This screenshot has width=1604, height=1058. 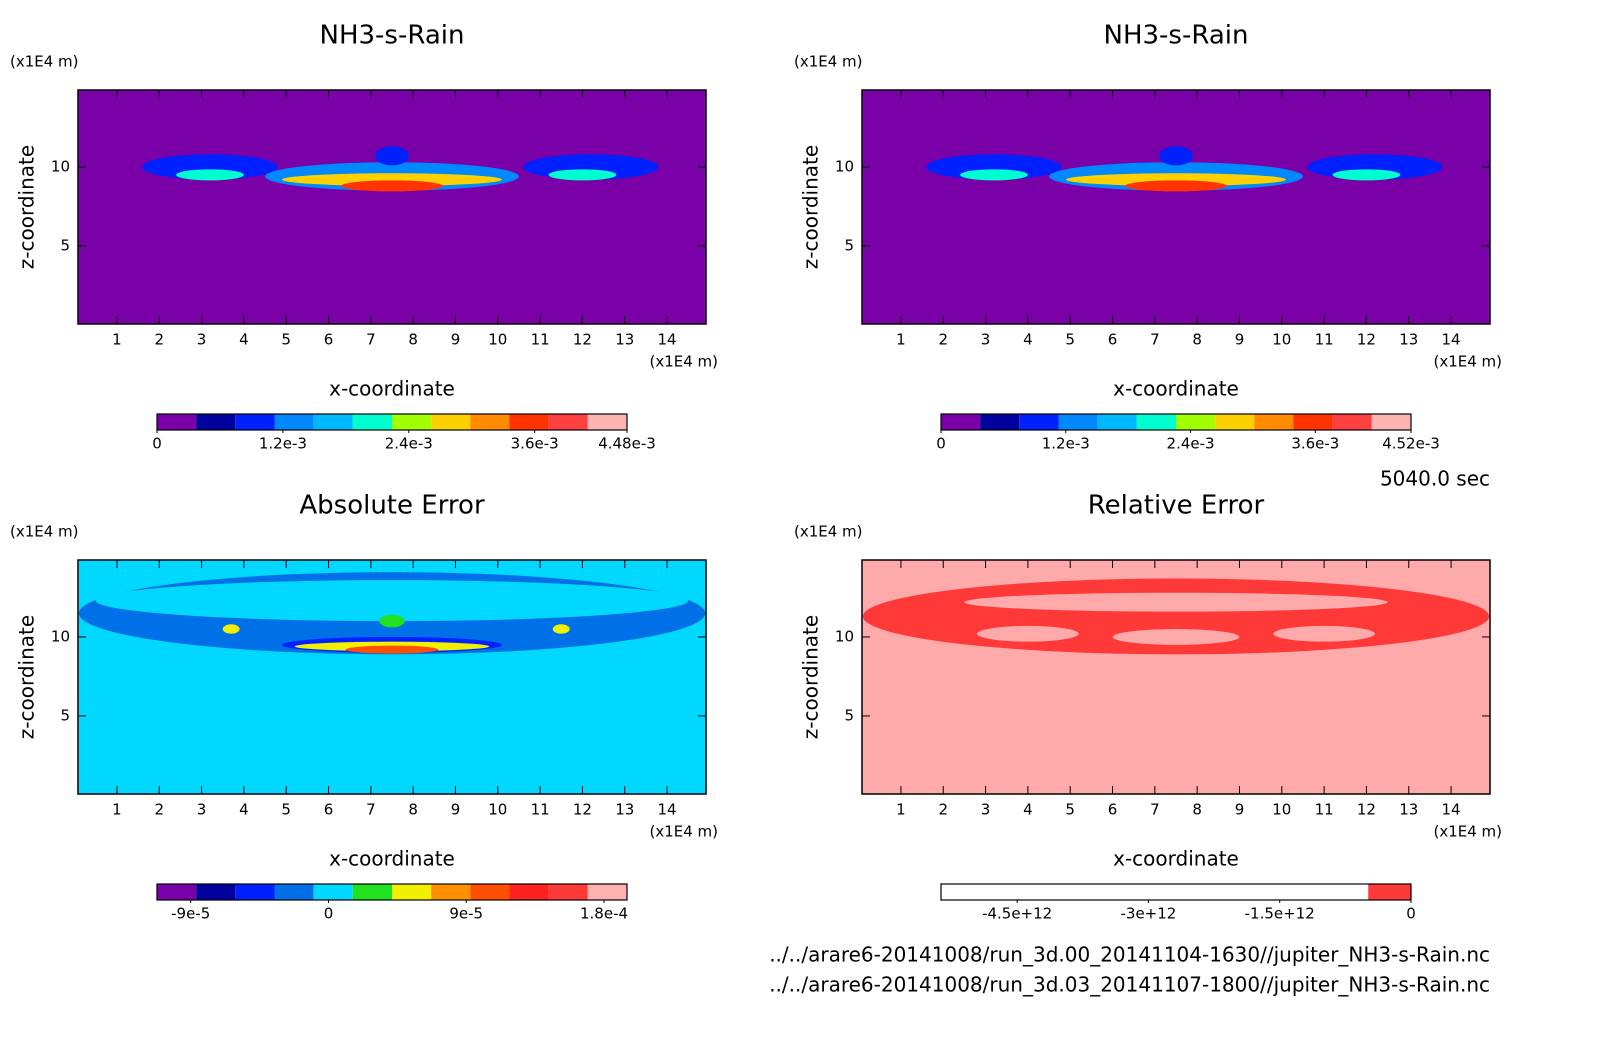 I want to click on panel-title: NH3-s-Rain, so click(x=1176, y=36).